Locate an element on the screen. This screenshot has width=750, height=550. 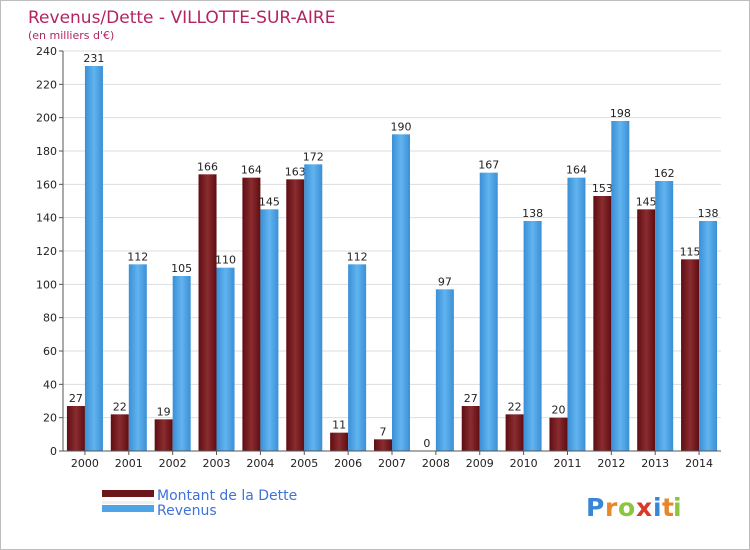
legend-swatch-gap is located at coordinates (128, 502).